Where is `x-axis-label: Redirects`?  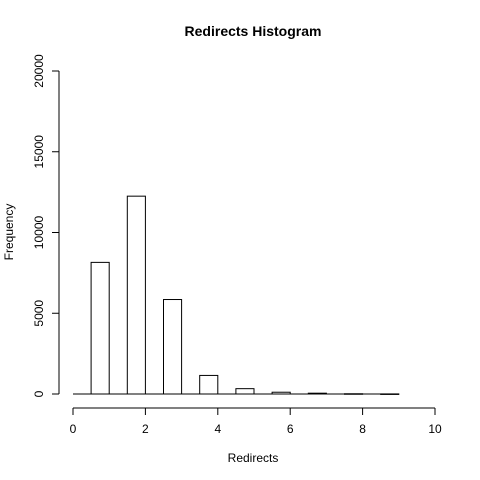
x-axis-label: Redirects is located at coordinates (253, 458).